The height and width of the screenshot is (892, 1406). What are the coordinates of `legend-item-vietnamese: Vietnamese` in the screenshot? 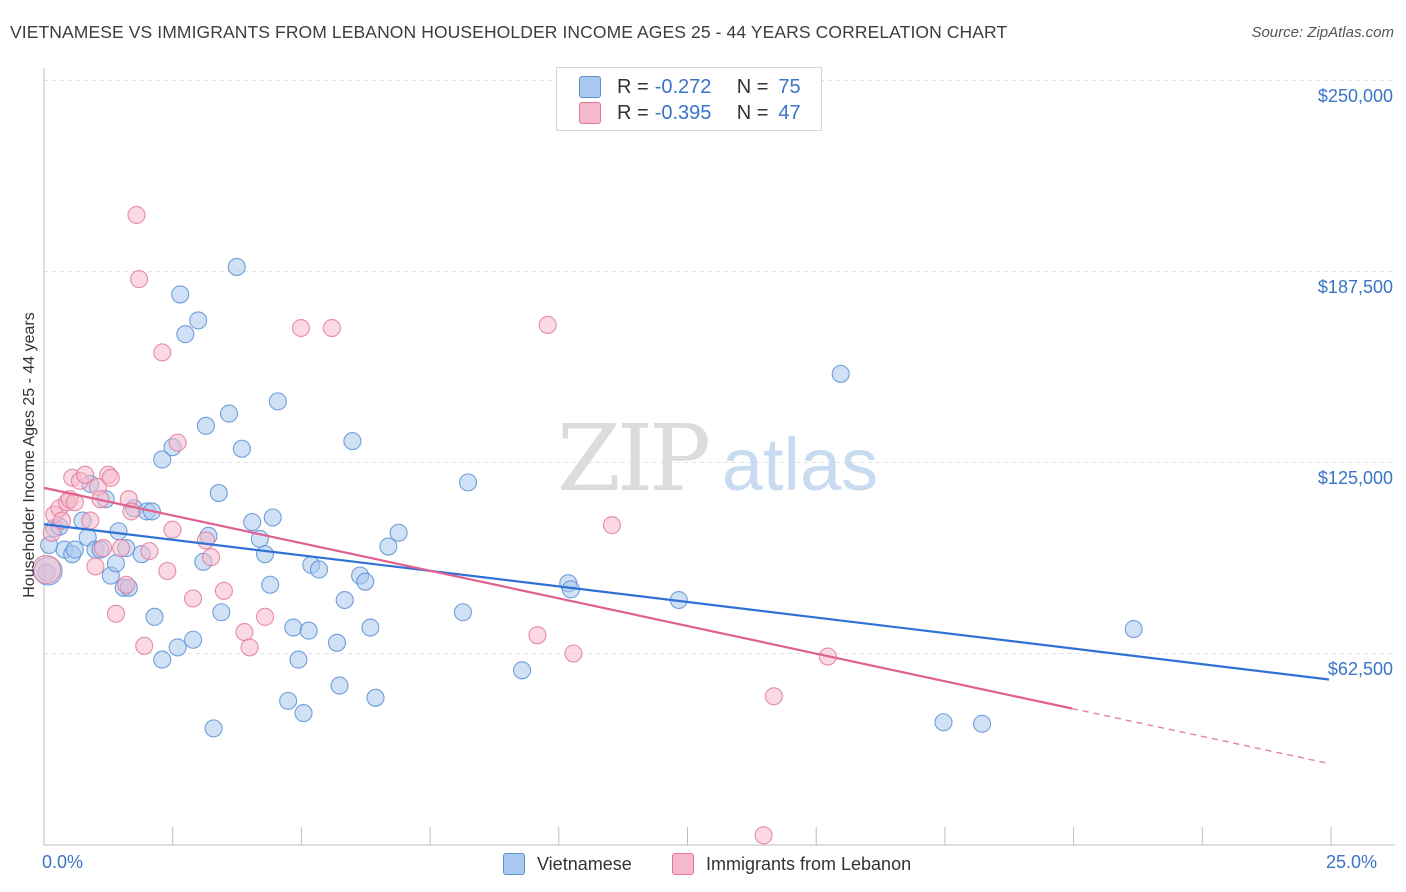 It's located at (567, 864).